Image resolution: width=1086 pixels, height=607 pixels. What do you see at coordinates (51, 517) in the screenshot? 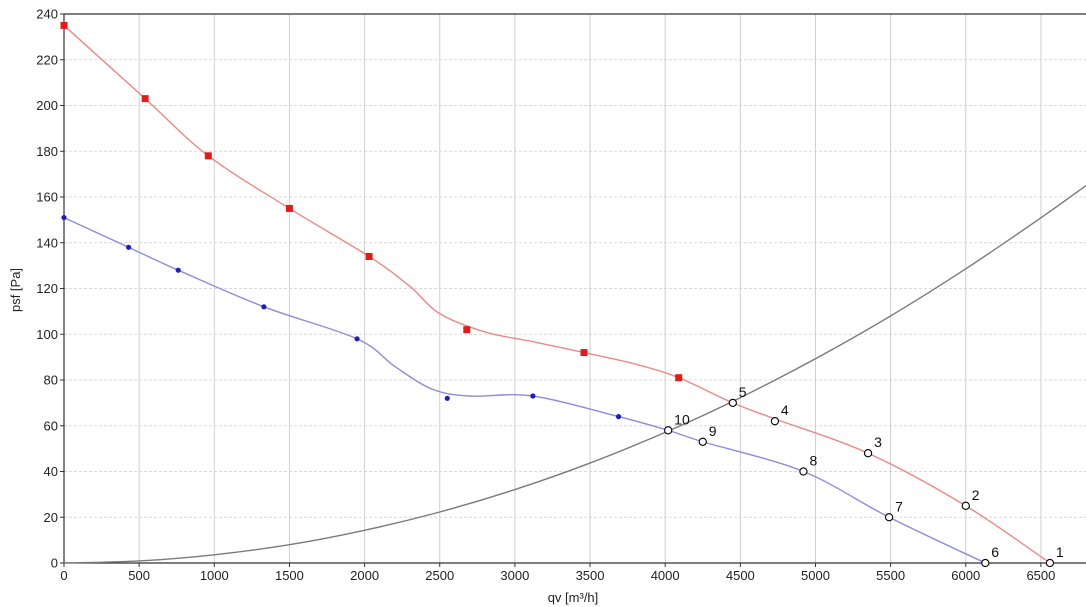
I see `y-tick-label: 20` at bounding box center [51, 517].